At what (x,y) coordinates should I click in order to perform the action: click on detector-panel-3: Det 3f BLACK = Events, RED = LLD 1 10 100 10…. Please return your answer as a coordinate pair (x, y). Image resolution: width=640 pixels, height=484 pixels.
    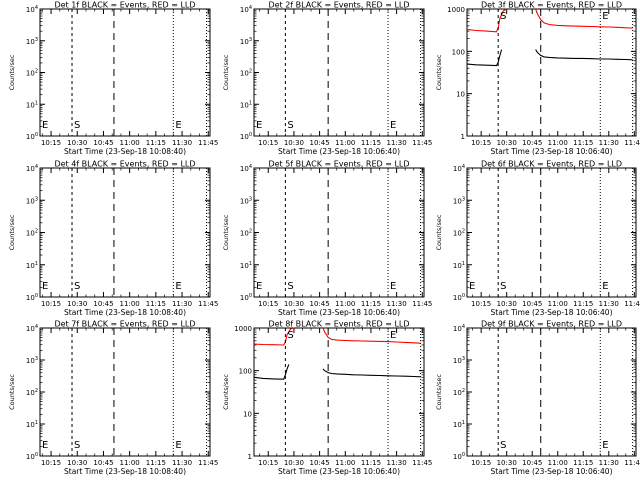
    Looking at the image, I should click on (537, 79).